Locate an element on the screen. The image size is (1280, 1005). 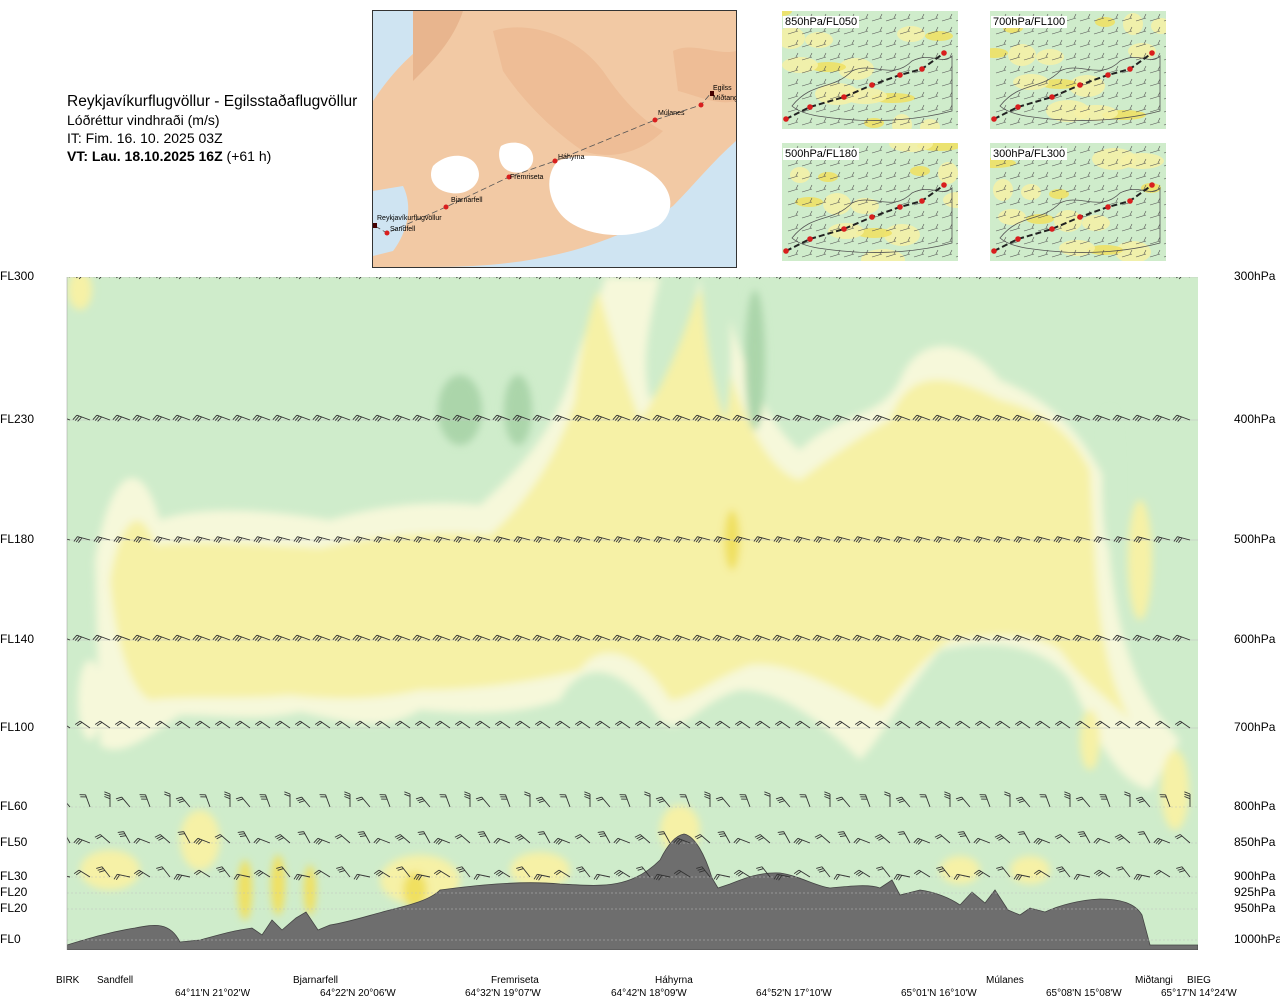
inset-700hpa-label: 700hPa/FL100 is located at coordinates (1029, 22).